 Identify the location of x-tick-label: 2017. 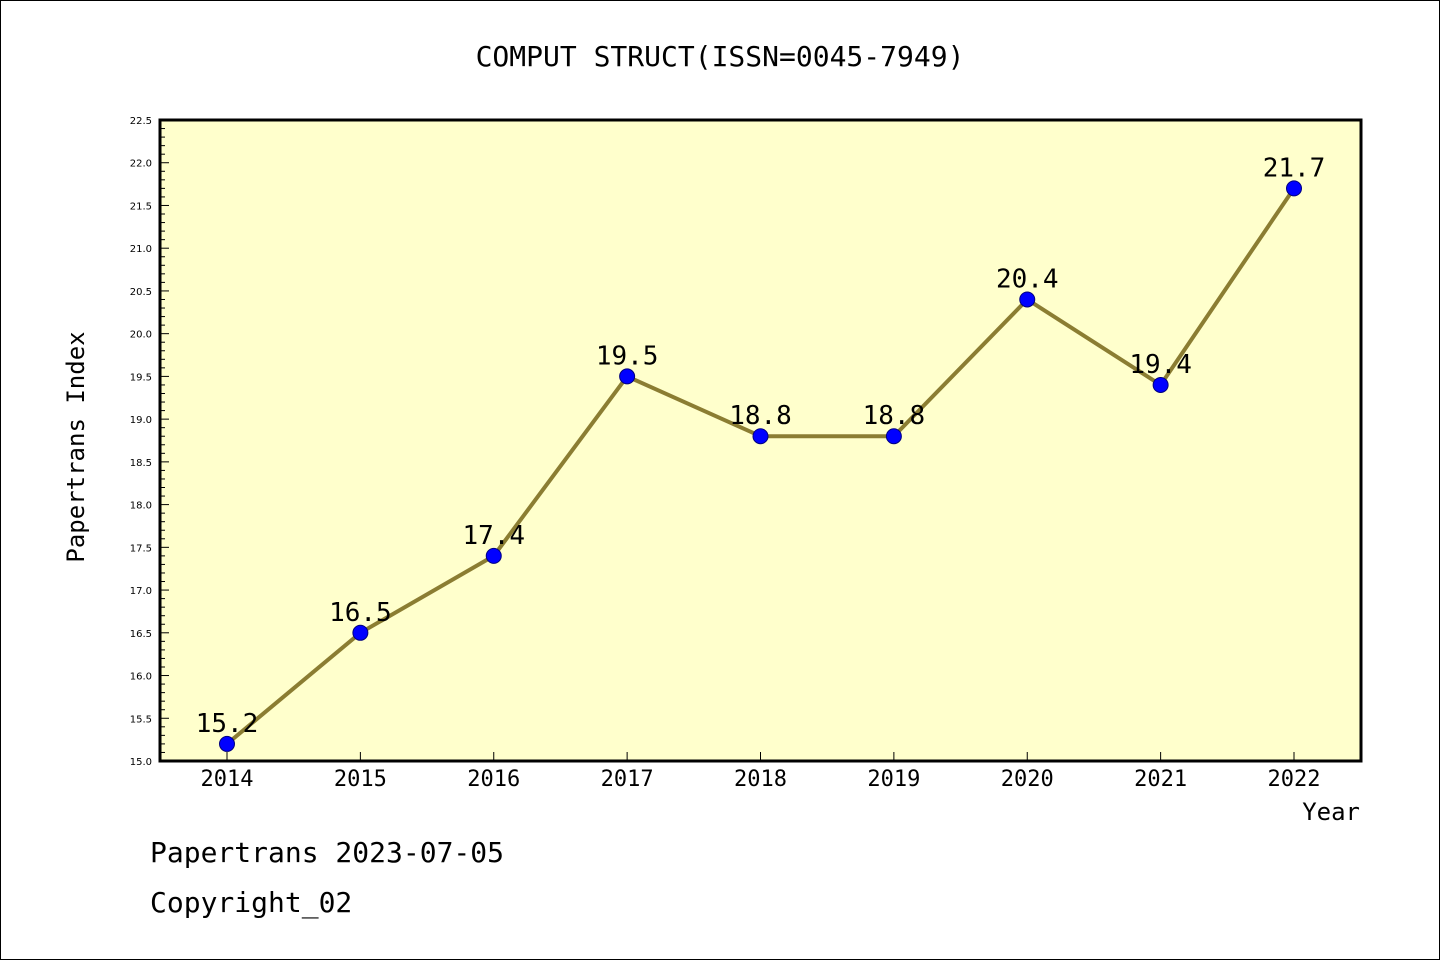
(627, 779).